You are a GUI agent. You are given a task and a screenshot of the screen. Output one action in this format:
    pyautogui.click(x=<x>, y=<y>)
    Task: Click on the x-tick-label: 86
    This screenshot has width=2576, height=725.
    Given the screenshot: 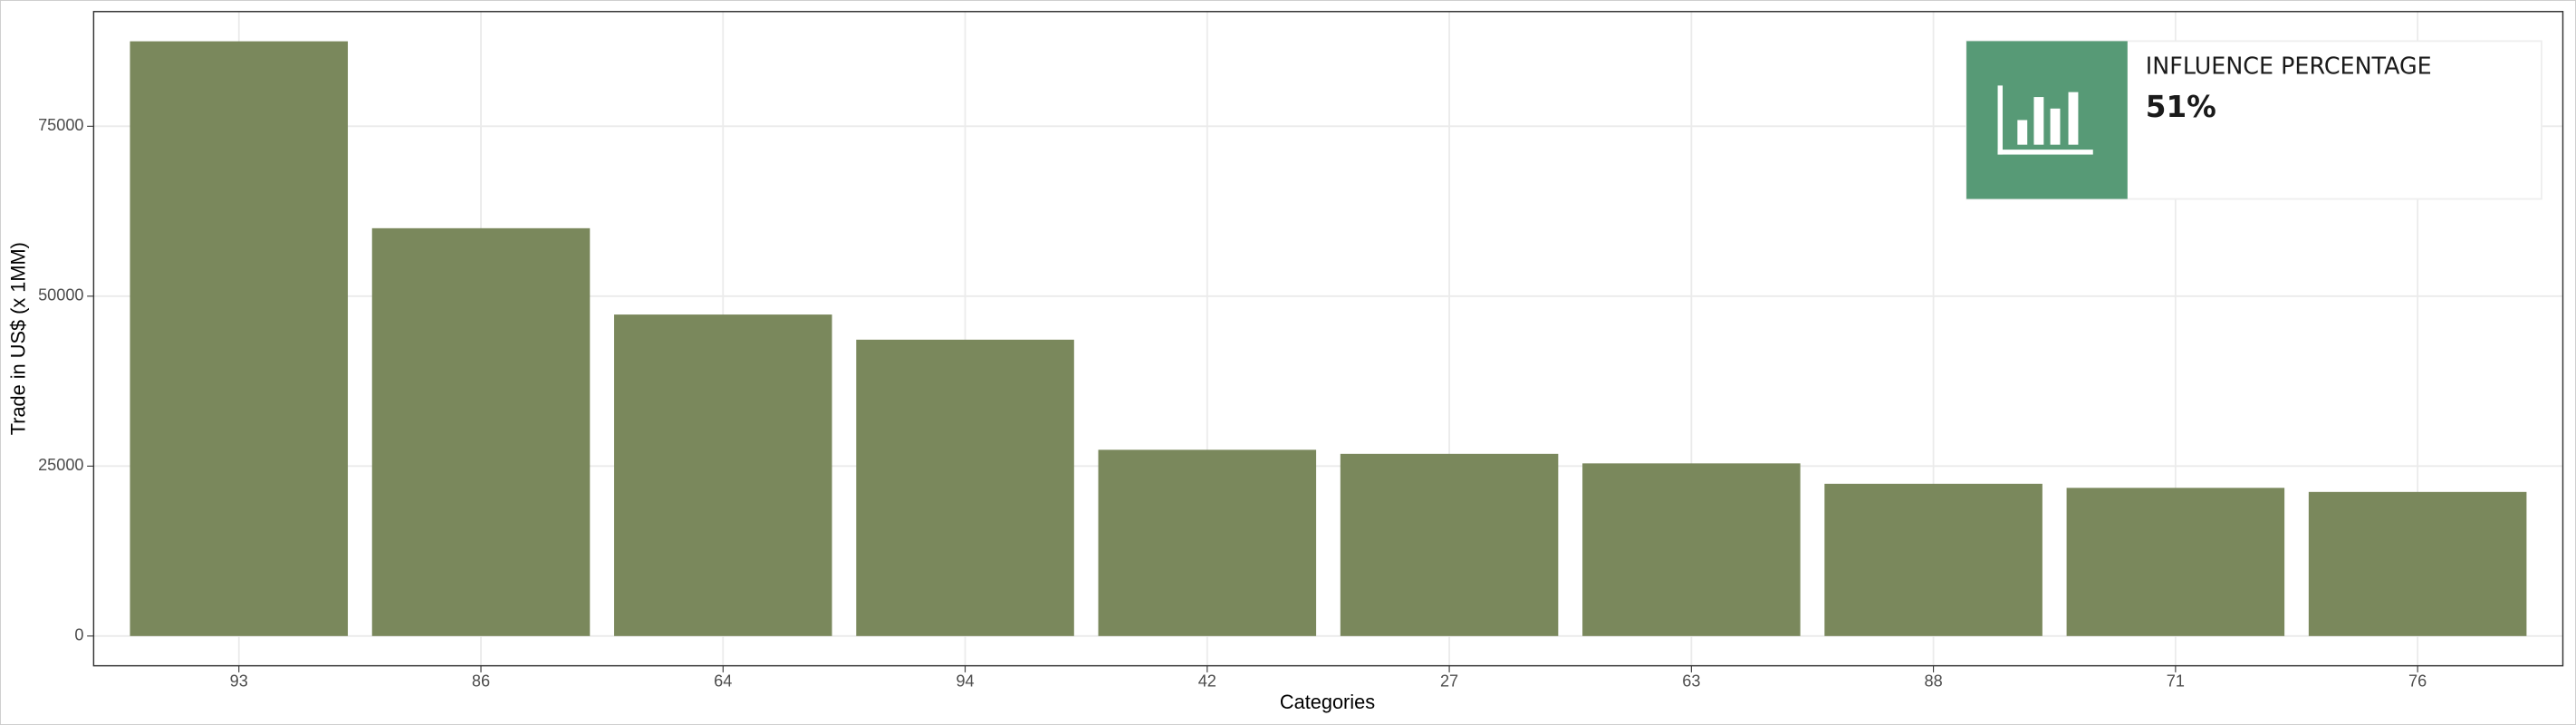 What is the action you would take?
    pyautogui.click(x=481, y=681)
    